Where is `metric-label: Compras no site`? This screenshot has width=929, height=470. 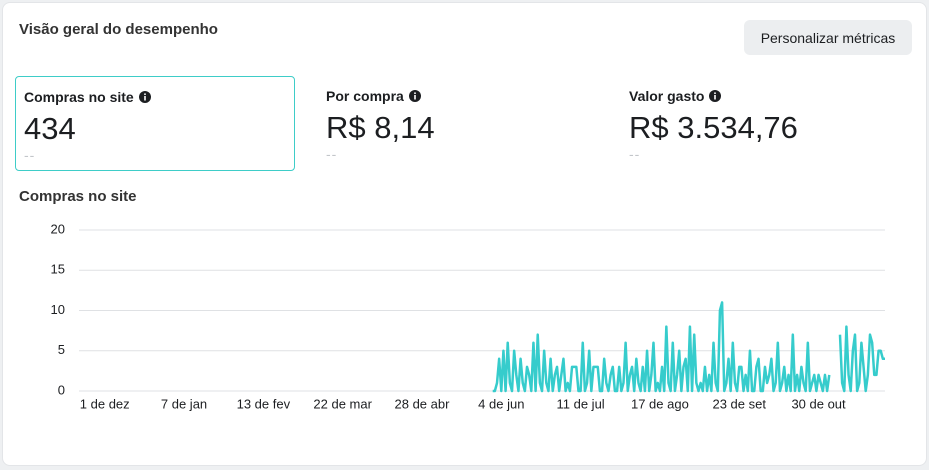 metric-label: Compras no site is located at coordinates (79, 97).